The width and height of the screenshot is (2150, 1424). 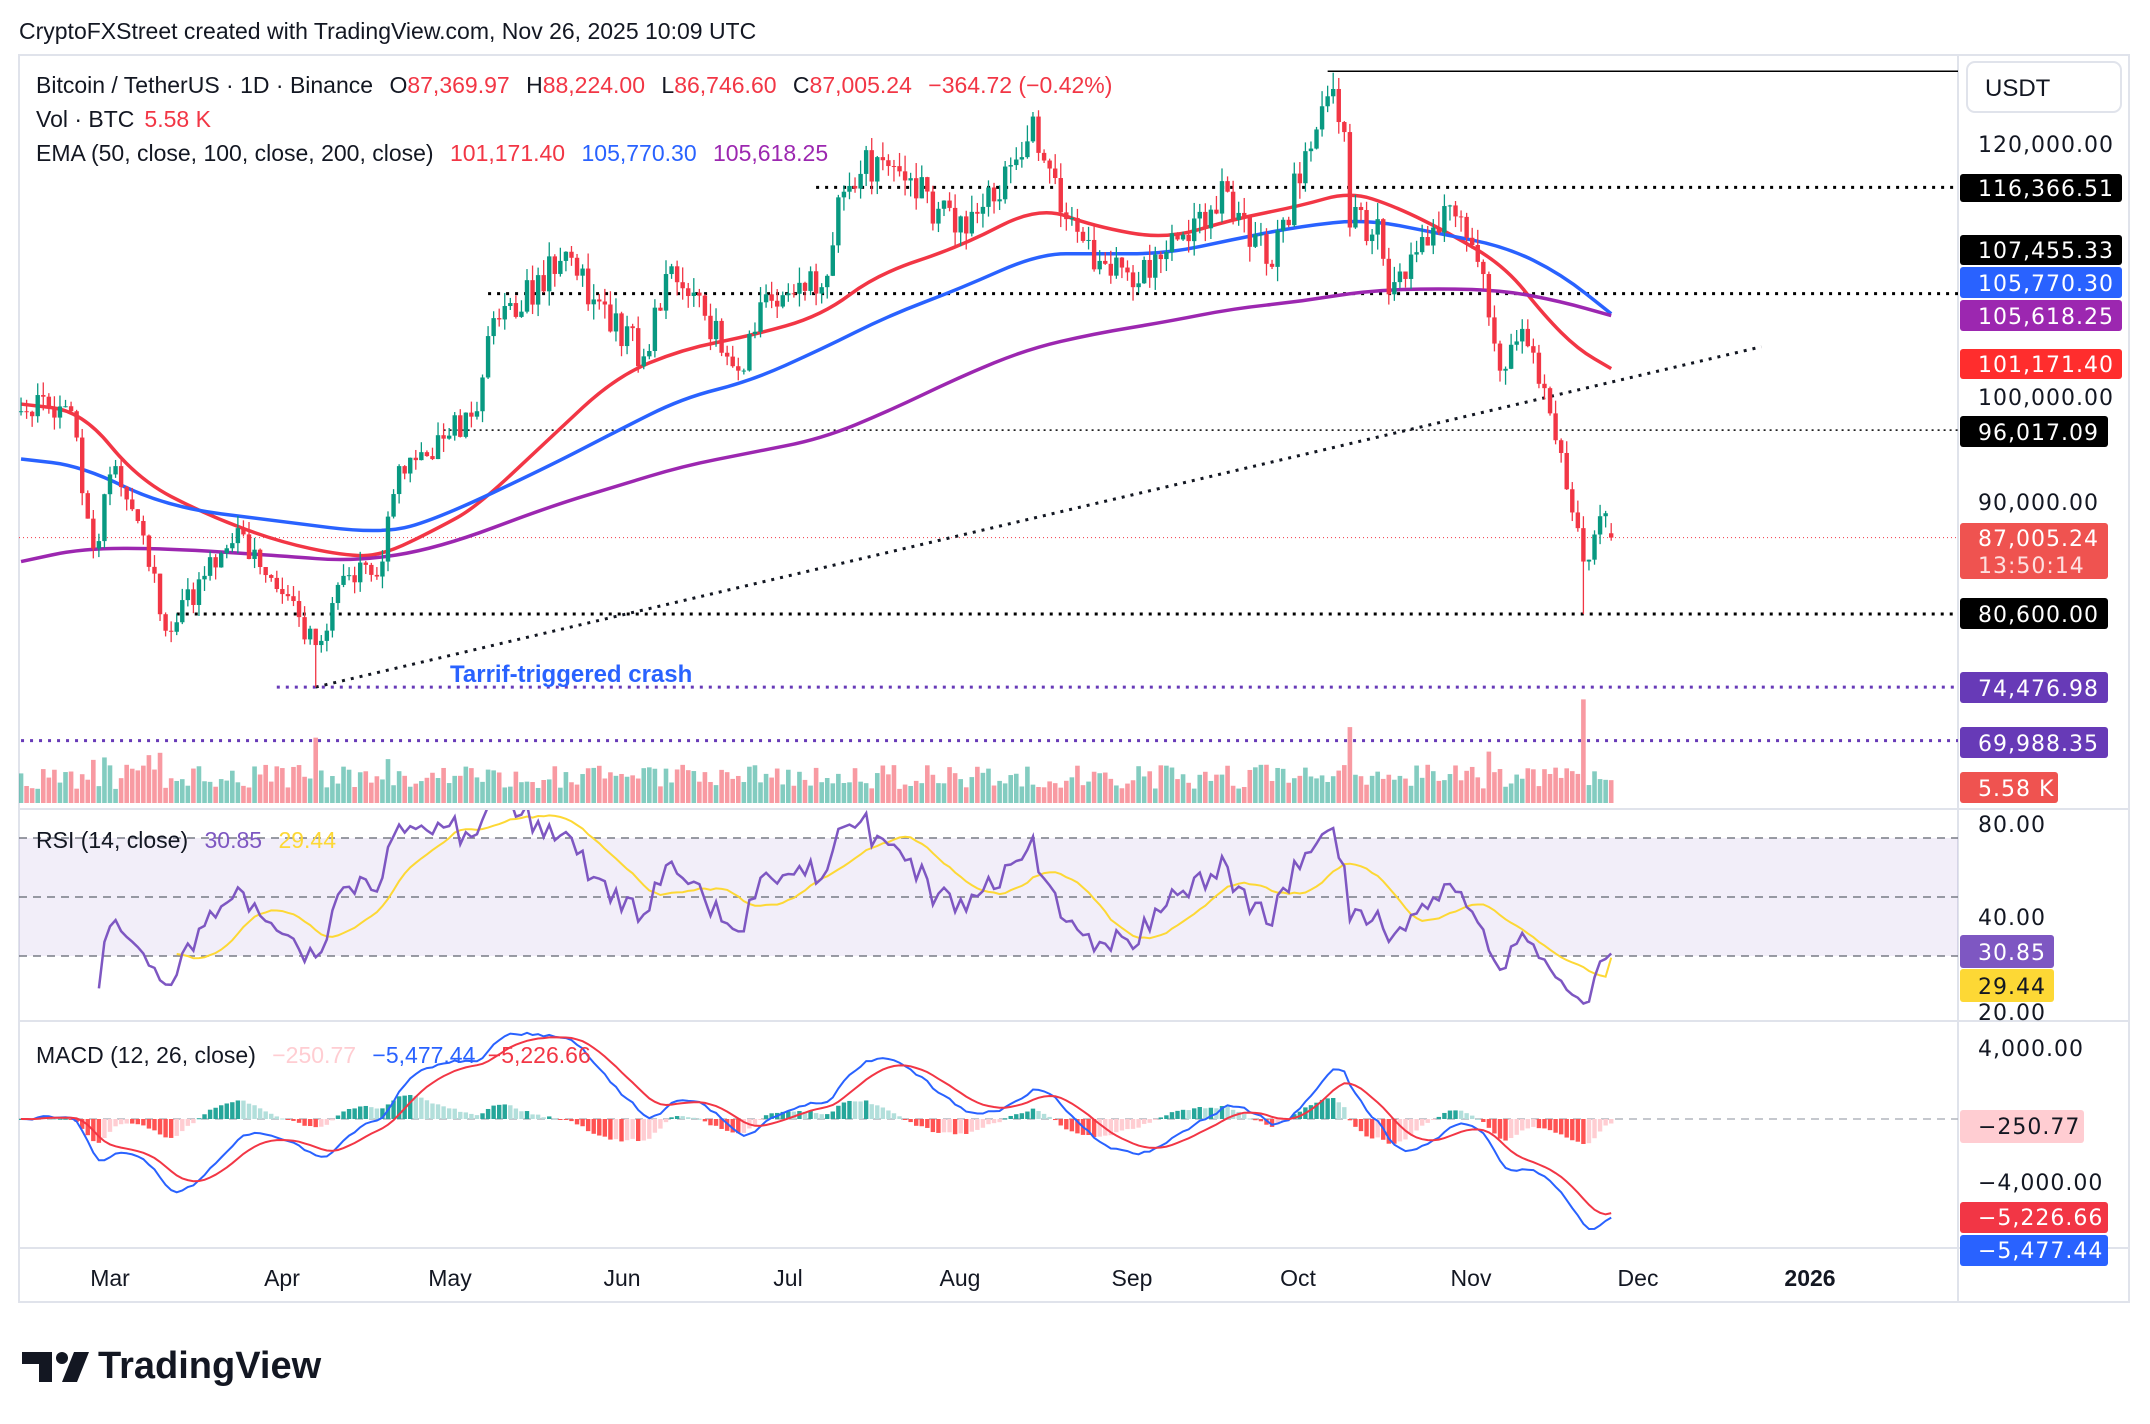 I want to click on rsi-pane, so click(x=988, y=902).